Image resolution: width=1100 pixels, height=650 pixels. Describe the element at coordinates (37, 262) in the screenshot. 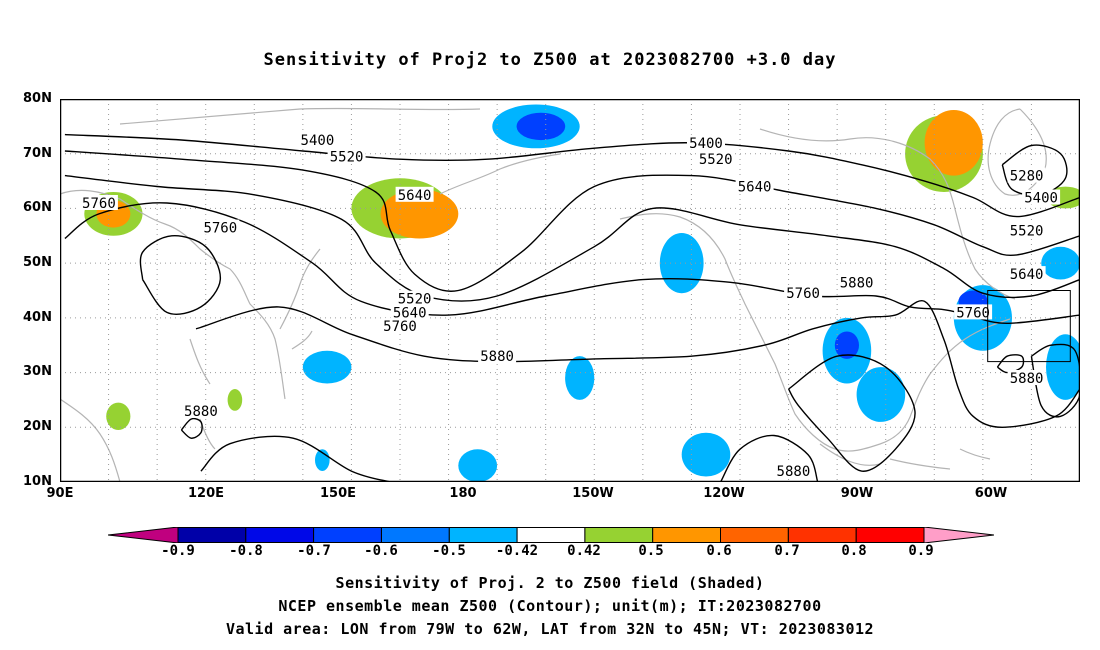

I see `lat-label: 50N` at that location.